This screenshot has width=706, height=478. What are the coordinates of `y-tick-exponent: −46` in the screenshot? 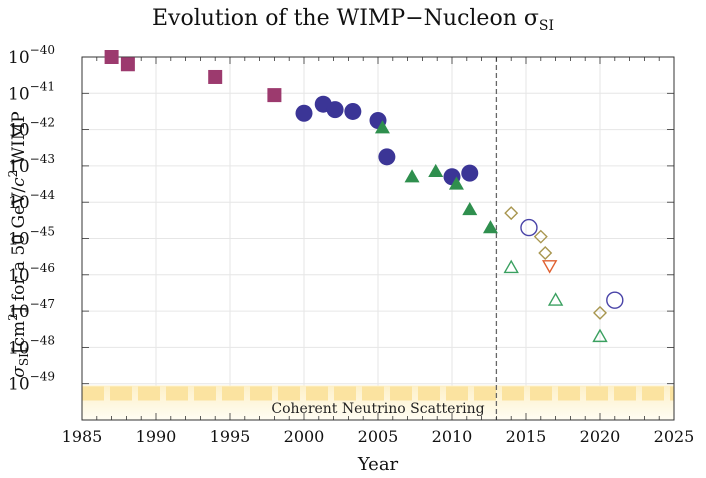 It's located at (42, 268).